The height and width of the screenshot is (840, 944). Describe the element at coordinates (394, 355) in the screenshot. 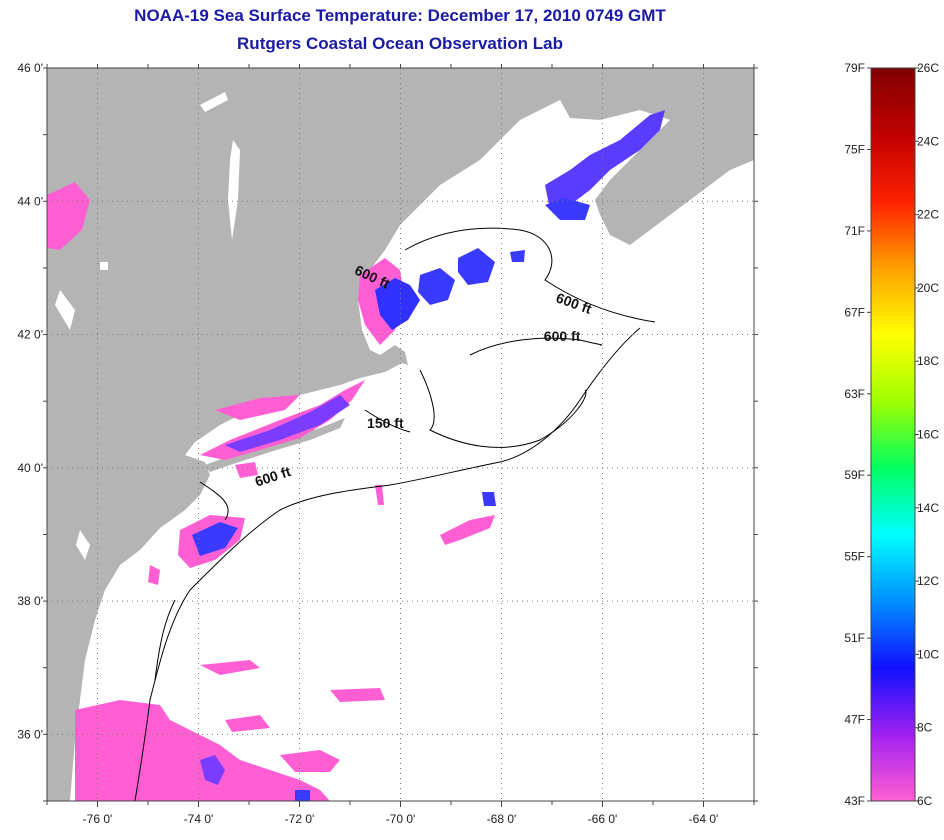

I see `cape-cod-land` at that location.